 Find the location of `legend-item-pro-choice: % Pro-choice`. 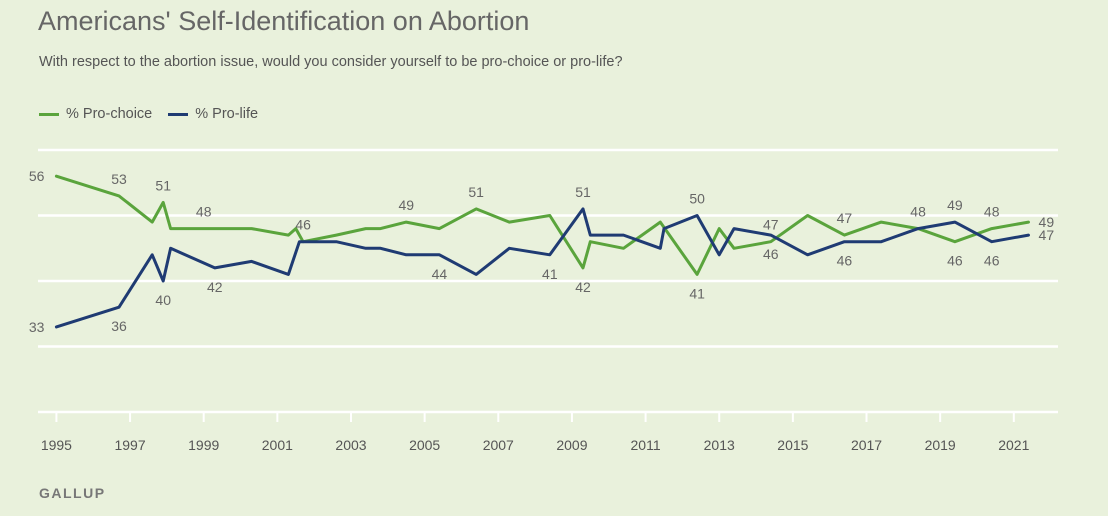

legend-item-pro-choice: % Pro-choice is located at coordinates (95, 114).